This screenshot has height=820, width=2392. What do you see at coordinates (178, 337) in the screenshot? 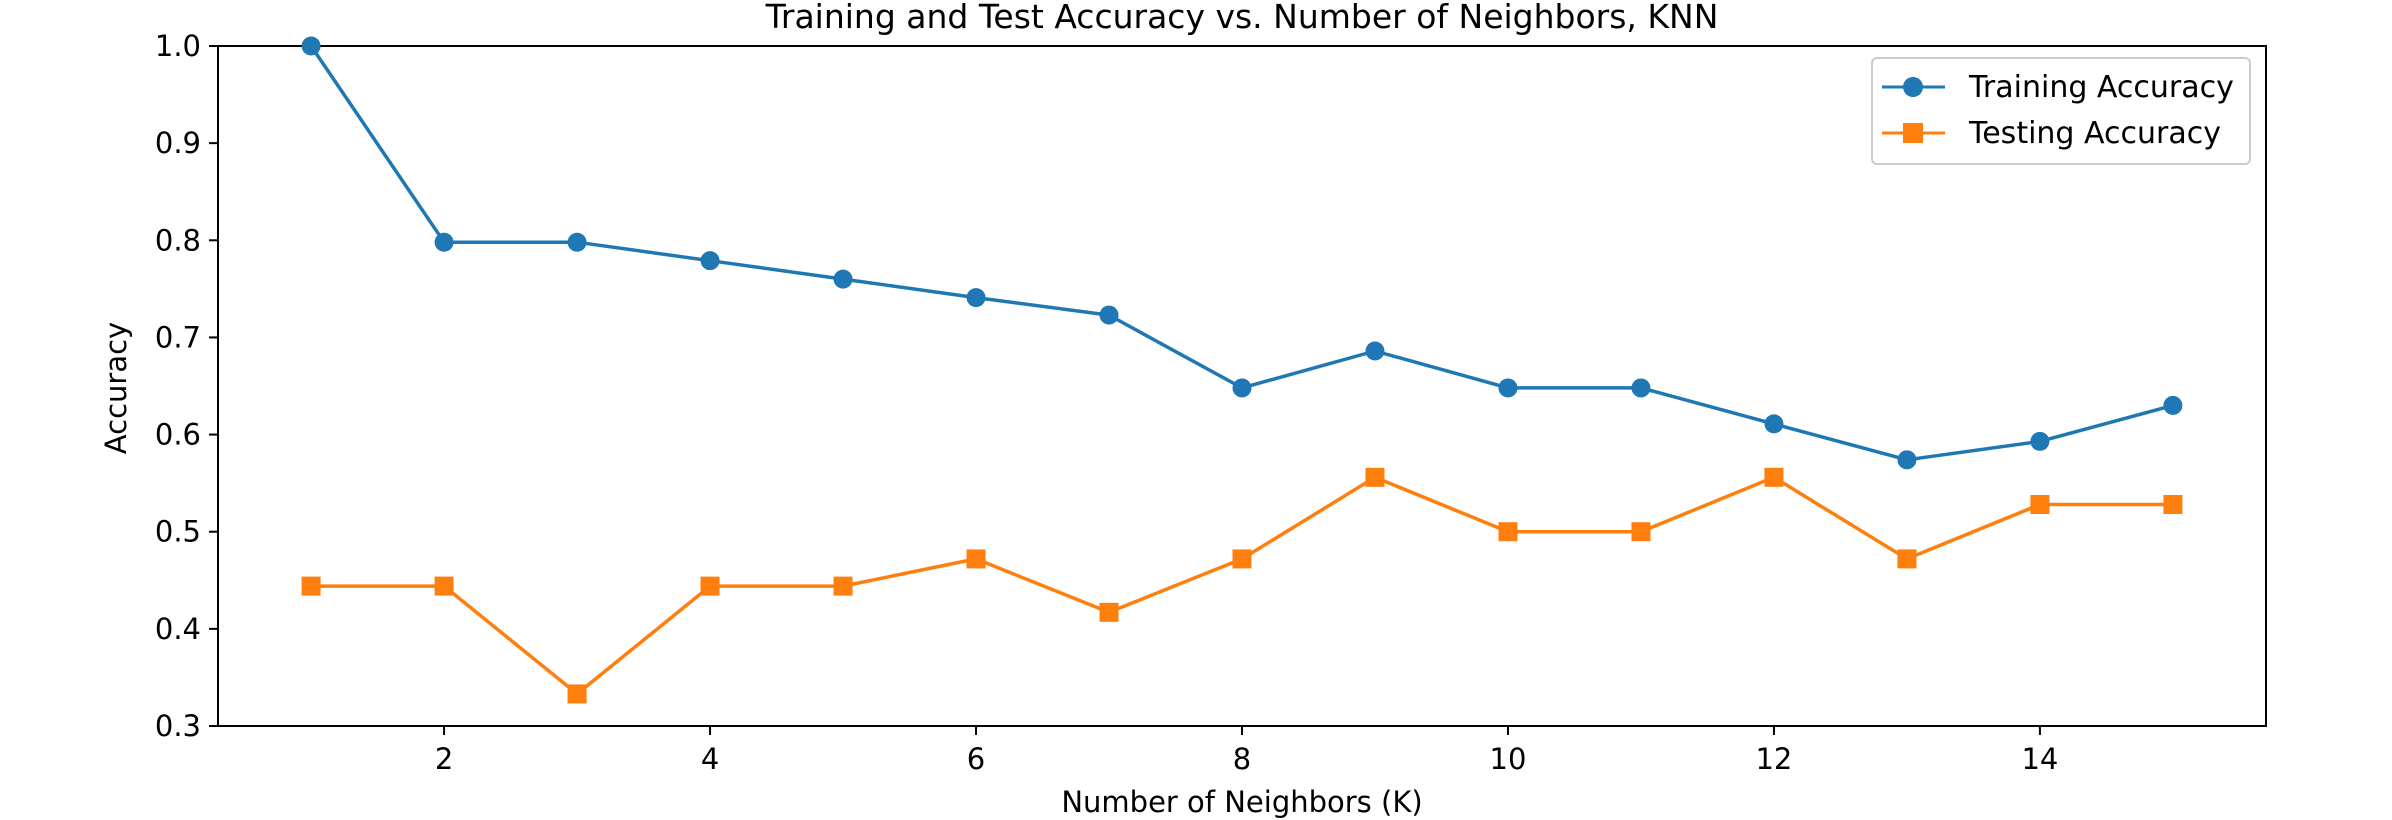
I see `y-tick-label: 0.7` at bounding box center [178, 337].